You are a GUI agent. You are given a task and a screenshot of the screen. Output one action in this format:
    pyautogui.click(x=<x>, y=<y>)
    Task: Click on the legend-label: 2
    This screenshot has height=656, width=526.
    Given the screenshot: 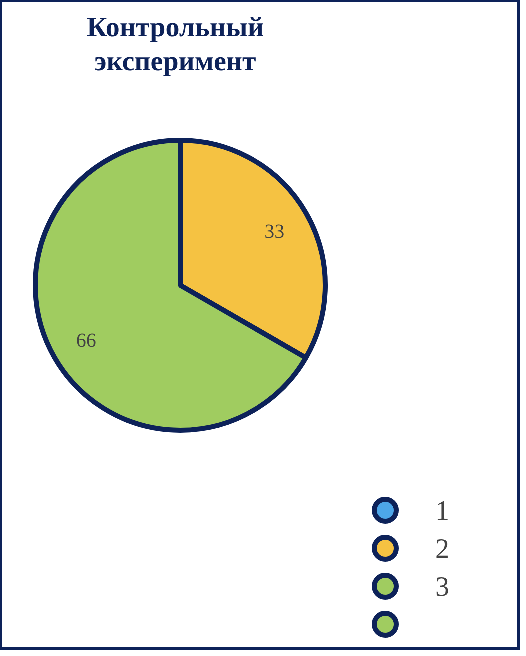 What is the action you would take?
    pyautogui.click(x=443, y=549)
    